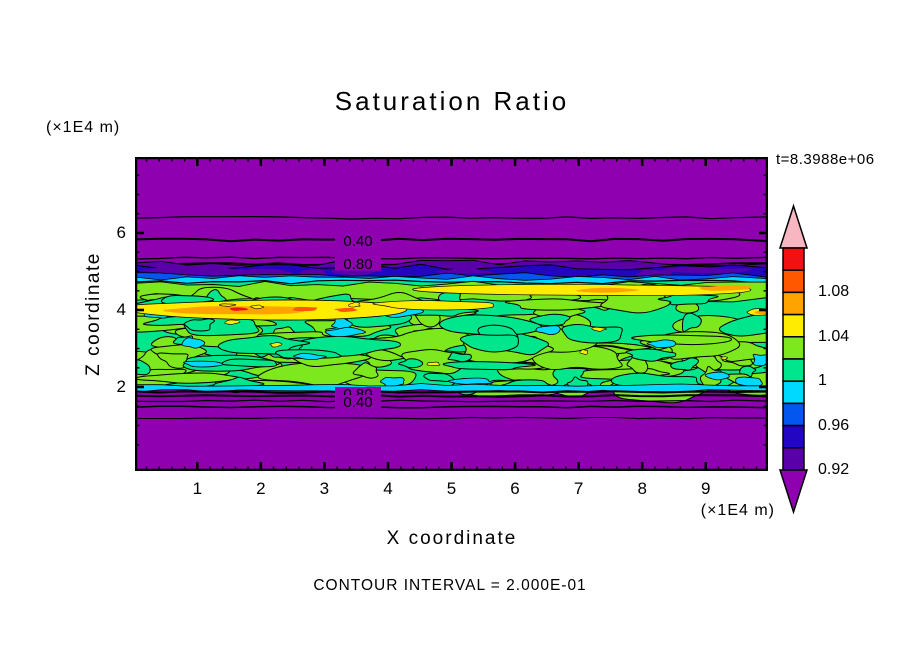 Image resolution: width=904 pixels, height=654 pixels. What do you see at coordinates (737, 510) in the screenshot?
I see `x-axis-unit: (×1E4 m)` at bounding box center [737, 510].